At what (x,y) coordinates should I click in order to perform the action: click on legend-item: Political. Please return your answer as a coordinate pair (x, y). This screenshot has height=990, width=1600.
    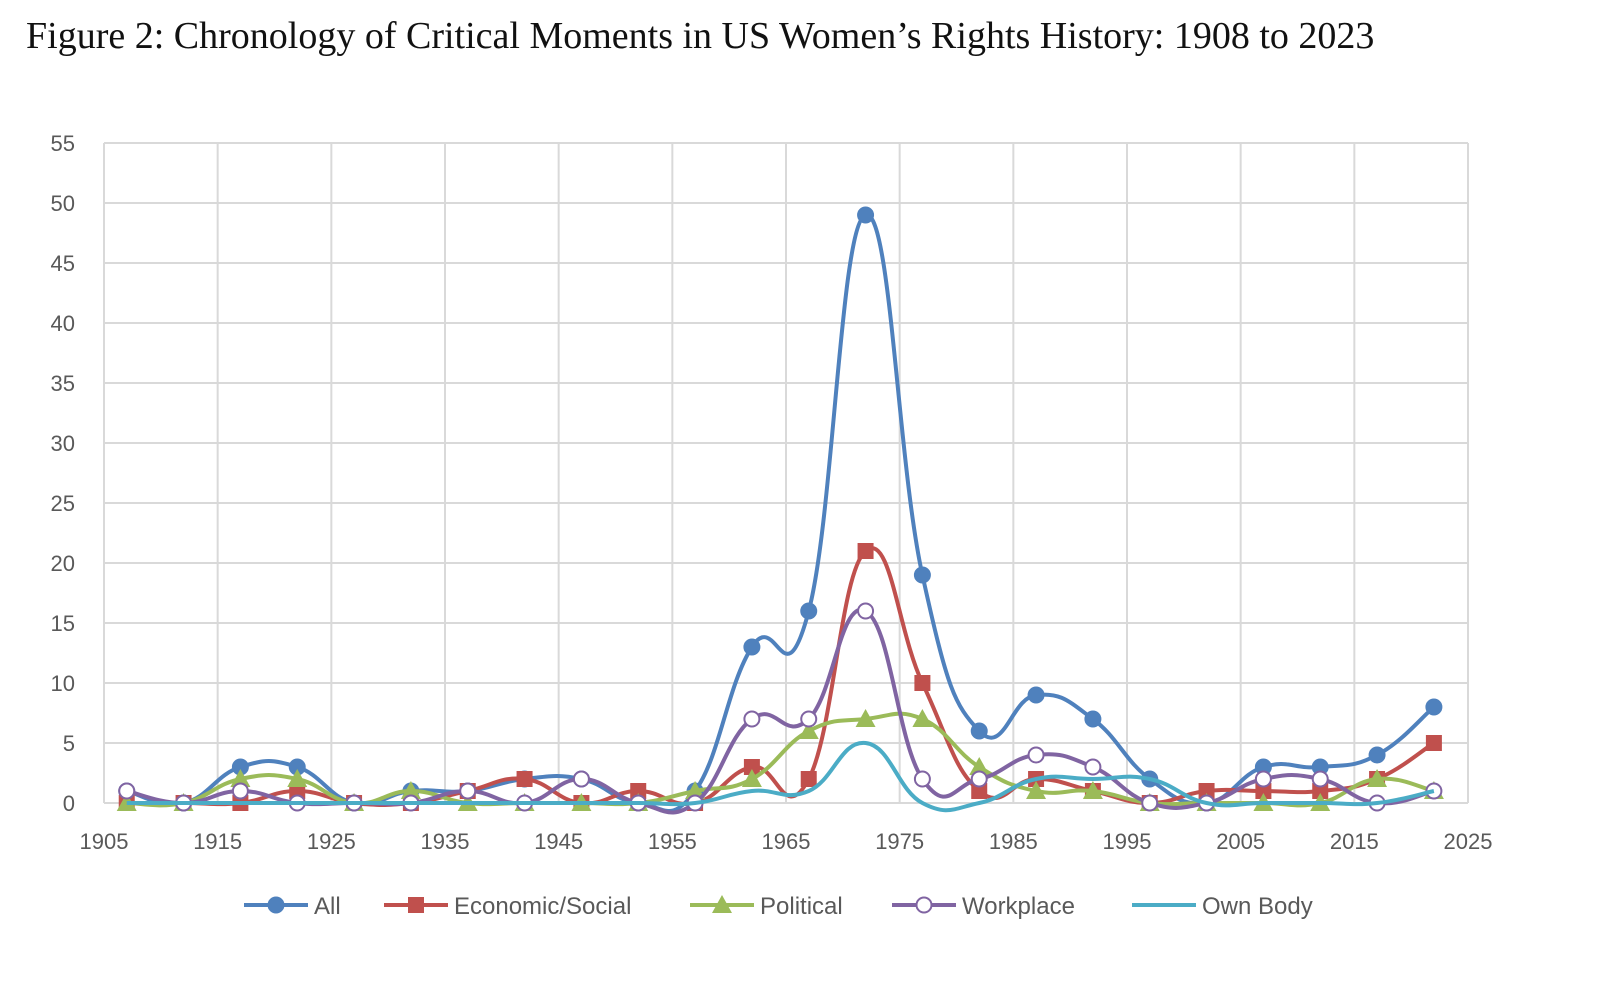
    Looking at the image, I should click on (766, 906).